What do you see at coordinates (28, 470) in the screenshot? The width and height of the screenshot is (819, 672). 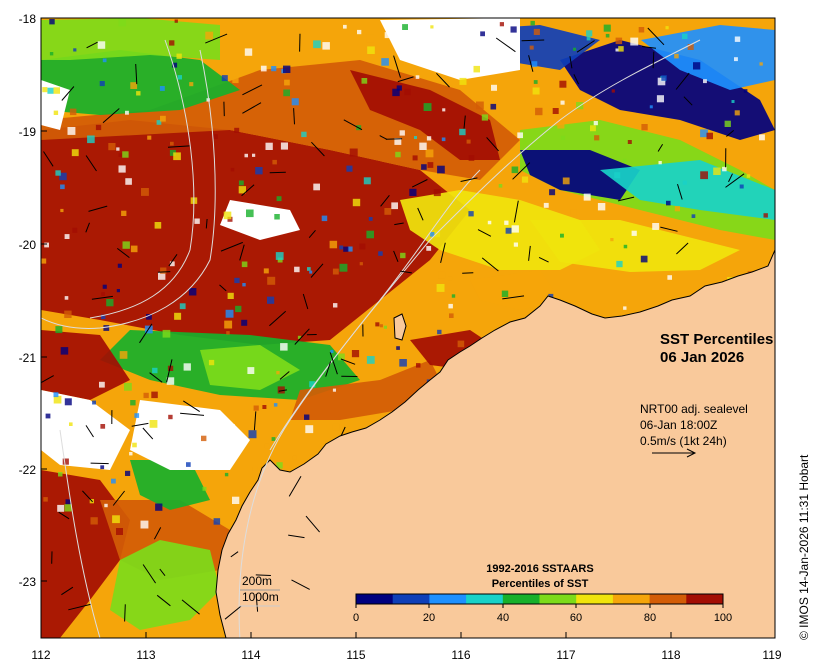 I see `lat-label: -22` at bounding box center [28, 470].